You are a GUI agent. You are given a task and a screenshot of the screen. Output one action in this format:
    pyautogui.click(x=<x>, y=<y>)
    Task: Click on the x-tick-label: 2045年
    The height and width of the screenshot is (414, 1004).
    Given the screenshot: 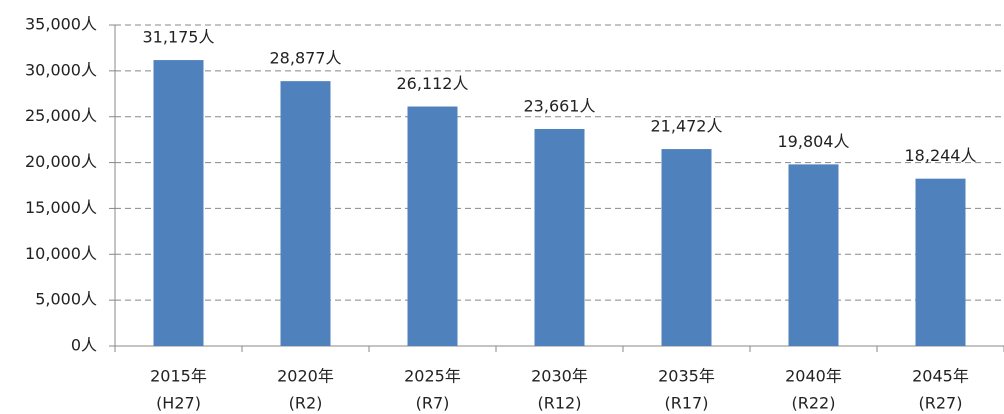 What is the action you would take?
    pyautogui.click(x=940, y=376)
    